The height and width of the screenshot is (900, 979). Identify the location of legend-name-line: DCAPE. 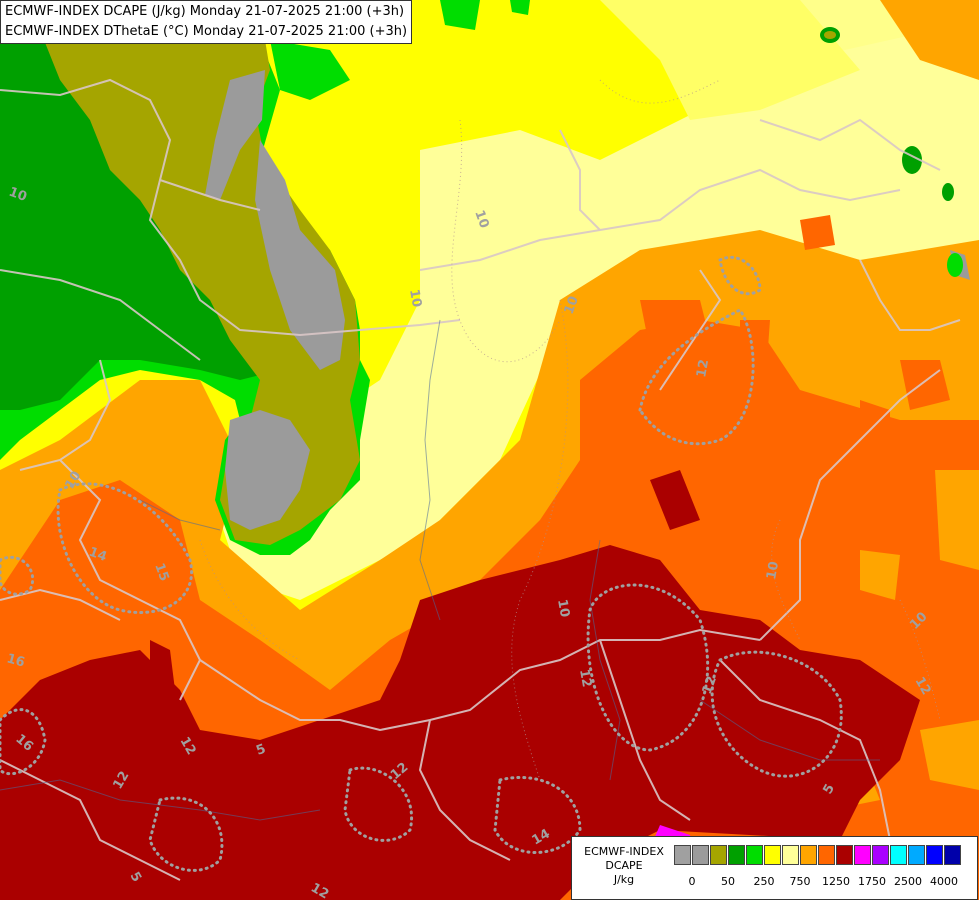
(624, 865).